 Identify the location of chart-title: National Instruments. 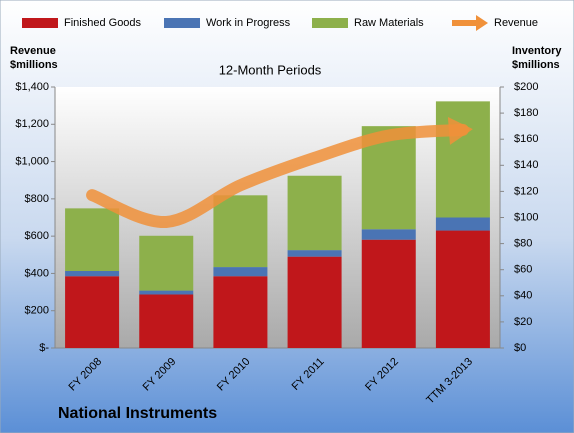
(137, 413).